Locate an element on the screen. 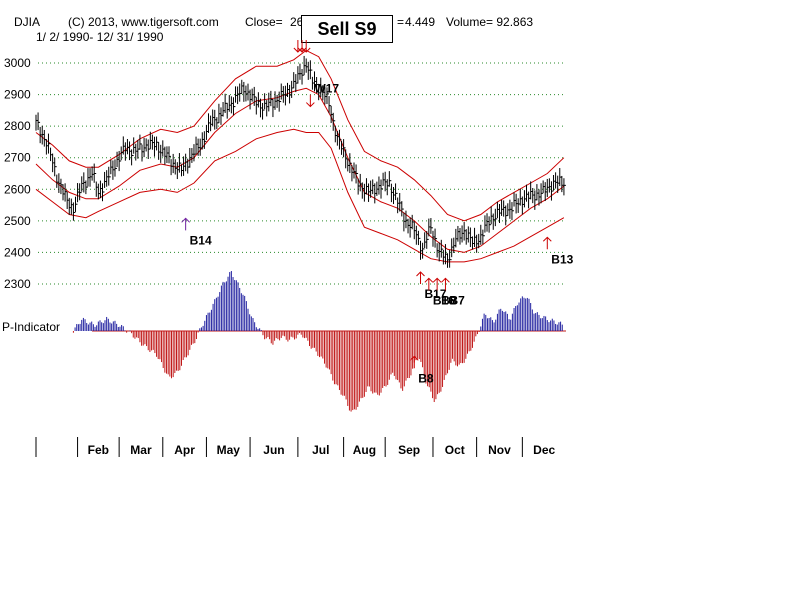  month-label: Dec is located at coordinates (544, 450).